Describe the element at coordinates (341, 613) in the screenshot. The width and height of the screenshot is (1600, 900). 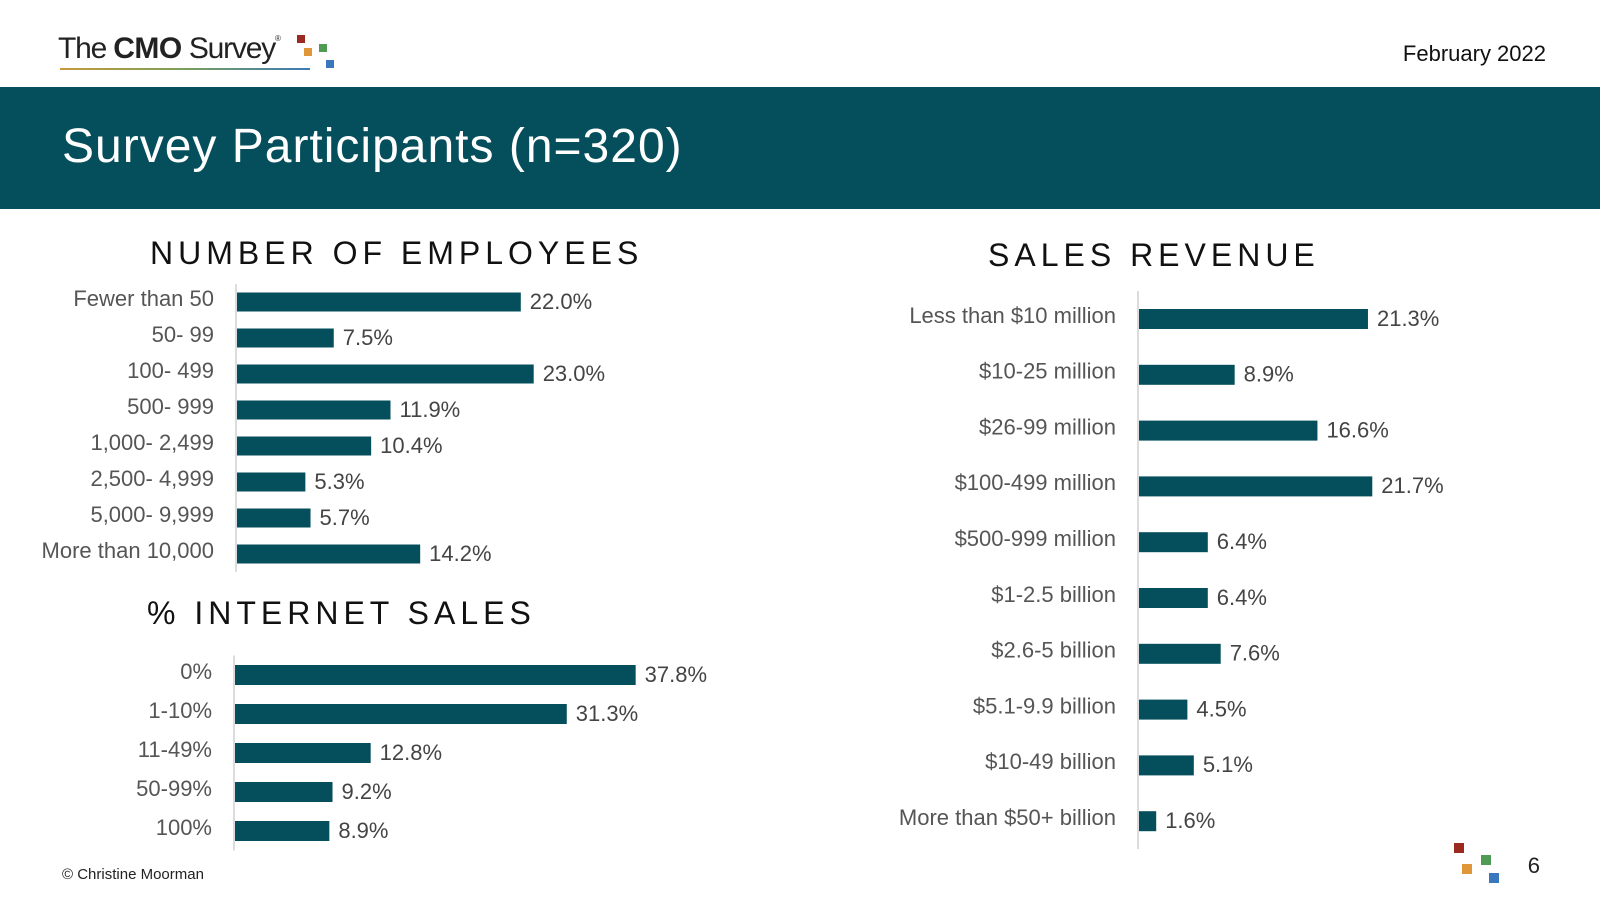
I see `internet-sales-chart-title: % INTERNET SALES` at that location.